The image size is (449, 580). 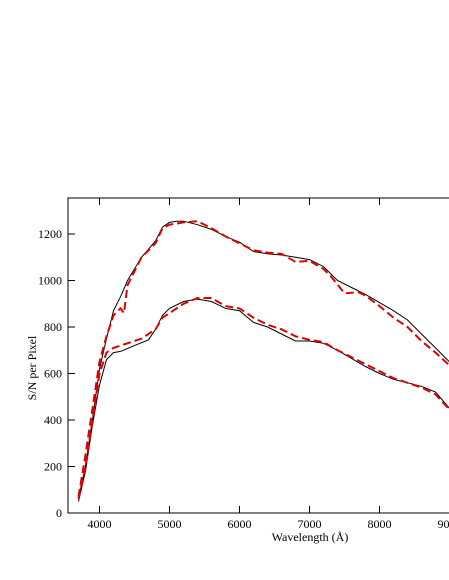 What do you see at coordinates (32, 367) in the screenshot?
I see `y-axis-label: S/N per Pixel` at bounding box center [32, 367].